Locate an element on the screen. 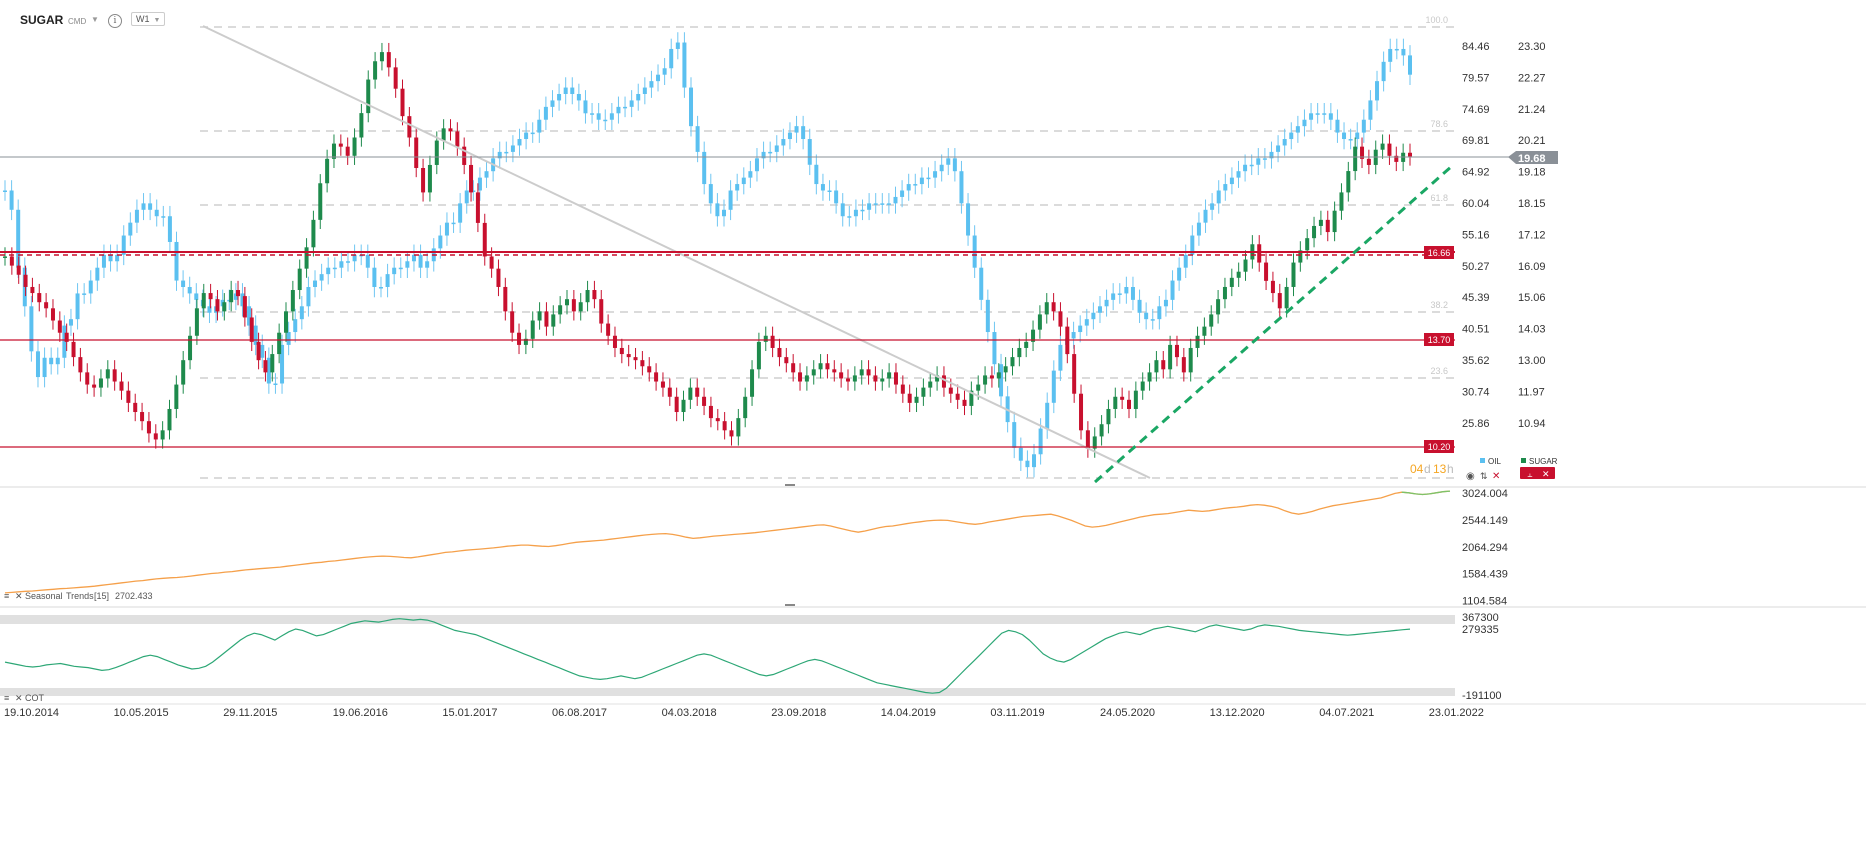  indicator-params: [15] is located at coordinates (101, 596).